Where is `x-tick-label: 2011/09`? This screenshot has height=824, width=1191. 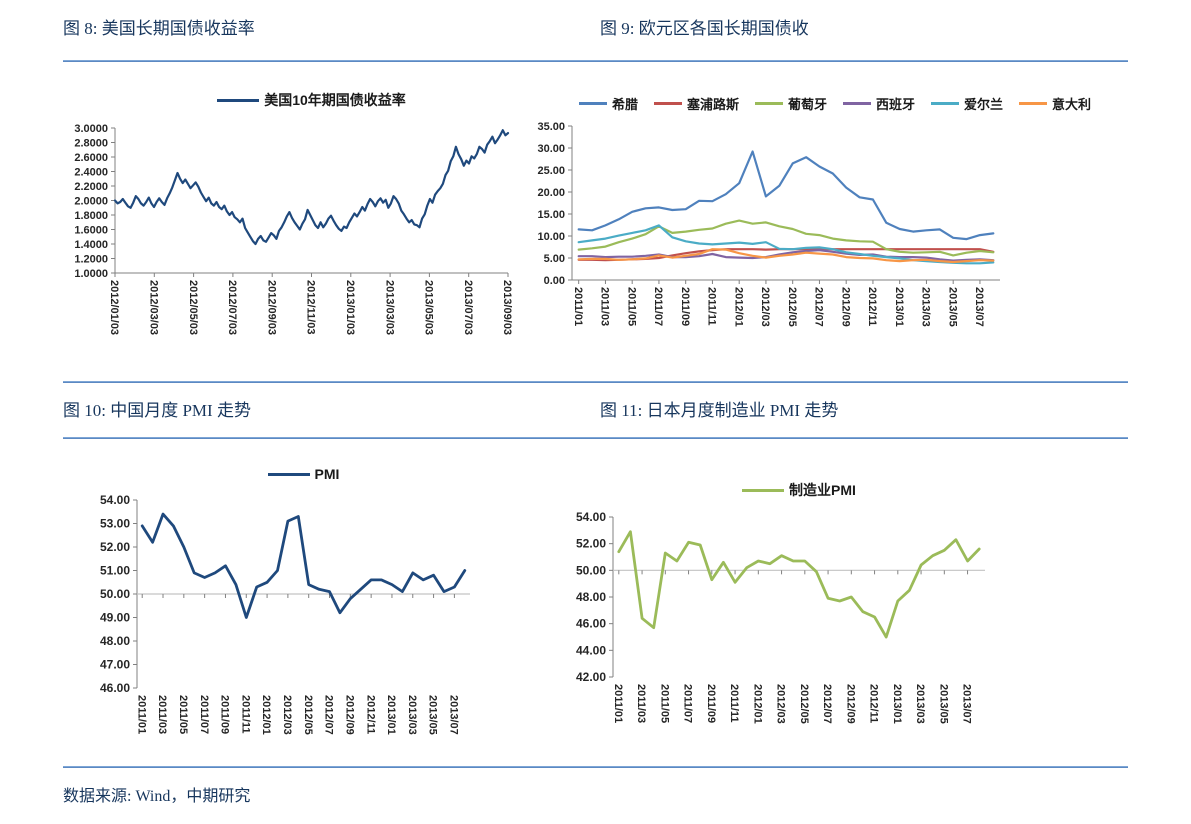 x-tick-label: 2011/09 is located at coordinates (225, 714).